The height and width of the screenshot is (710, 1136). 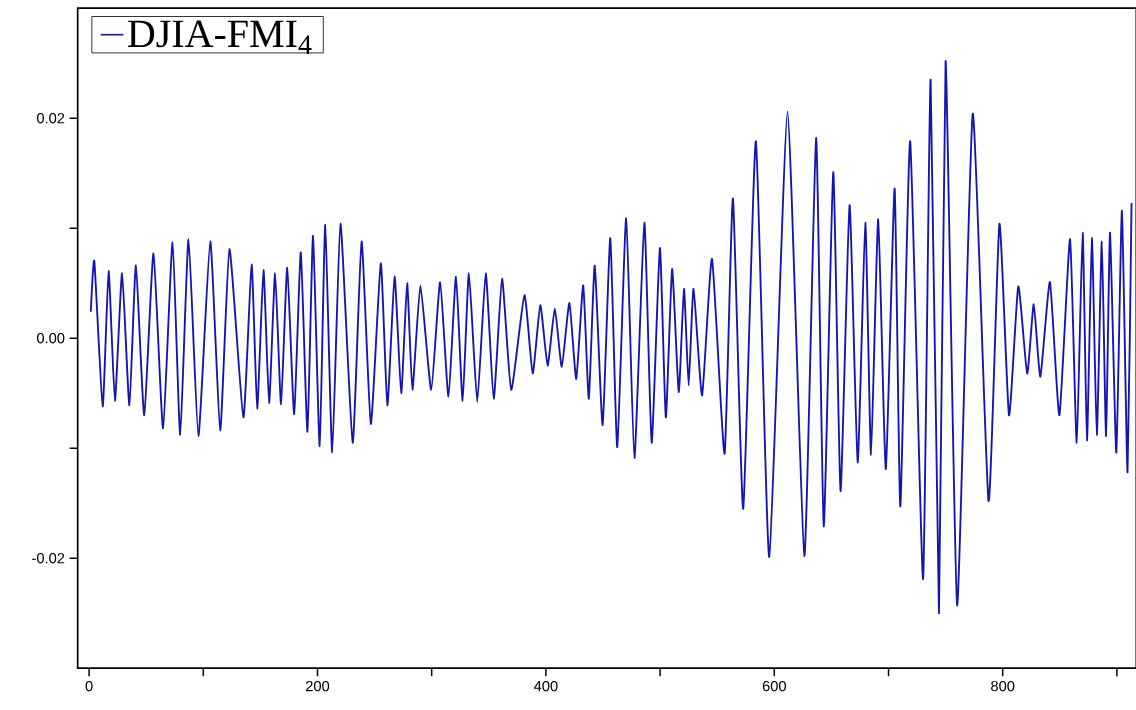 I want to click on y-tick-label: -0.02, so click(x=48, y=558).